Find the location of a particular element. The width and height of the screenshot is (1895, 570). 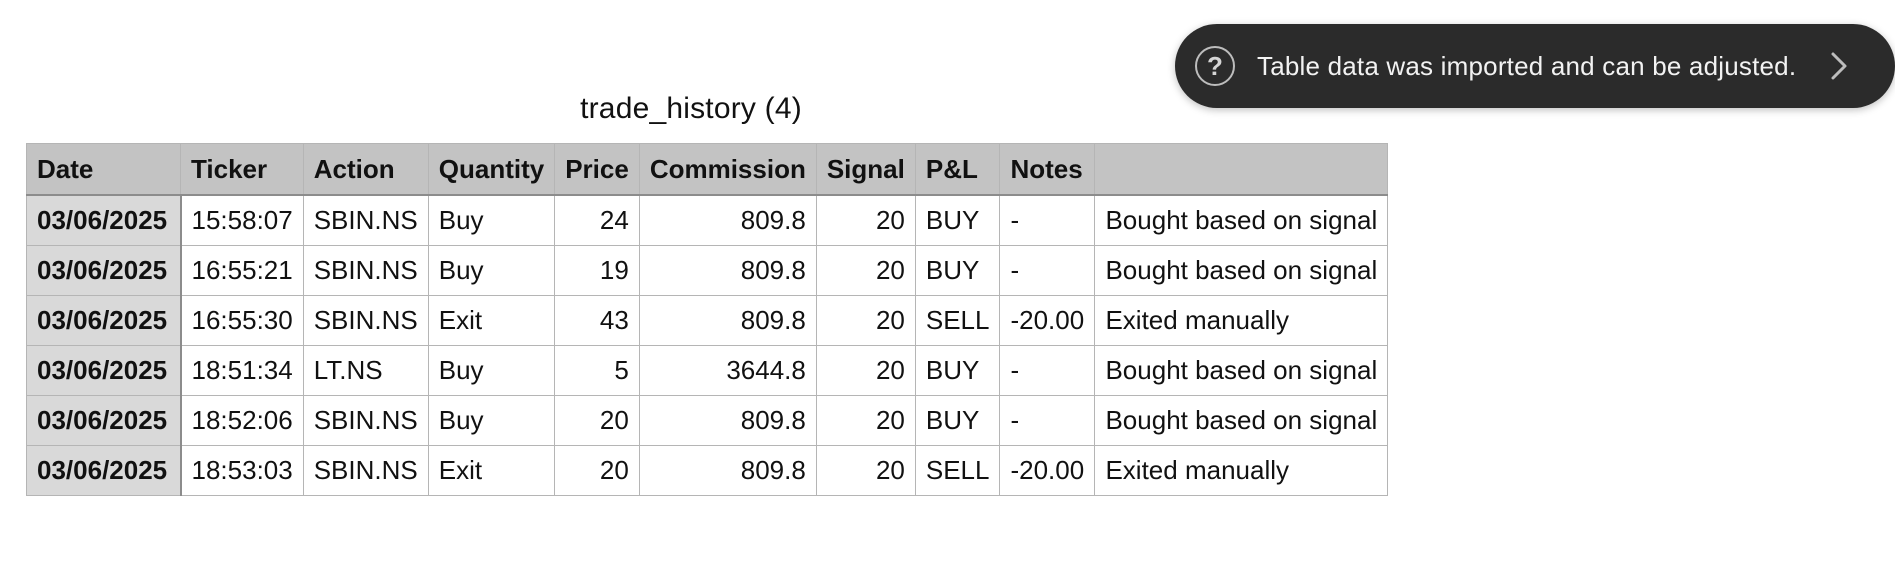

column-header-action: Action is located at coordinates (365, 169).